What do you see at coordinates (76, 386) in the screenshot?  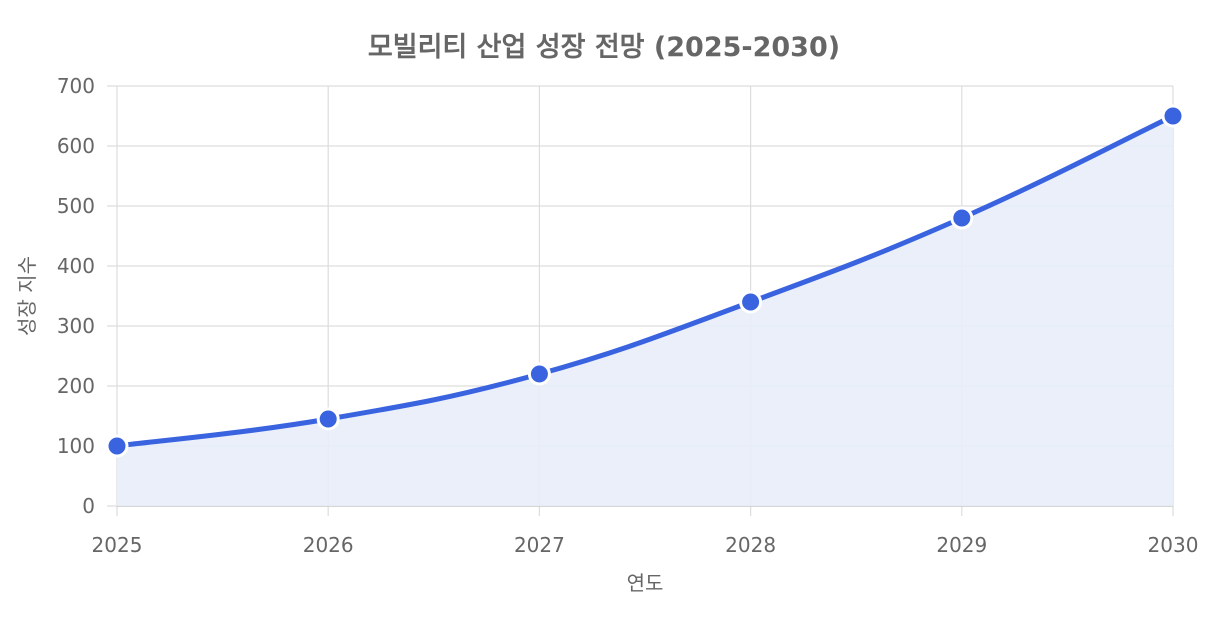 I see `y-tick-label: 200` at bounding box center [76, 386].